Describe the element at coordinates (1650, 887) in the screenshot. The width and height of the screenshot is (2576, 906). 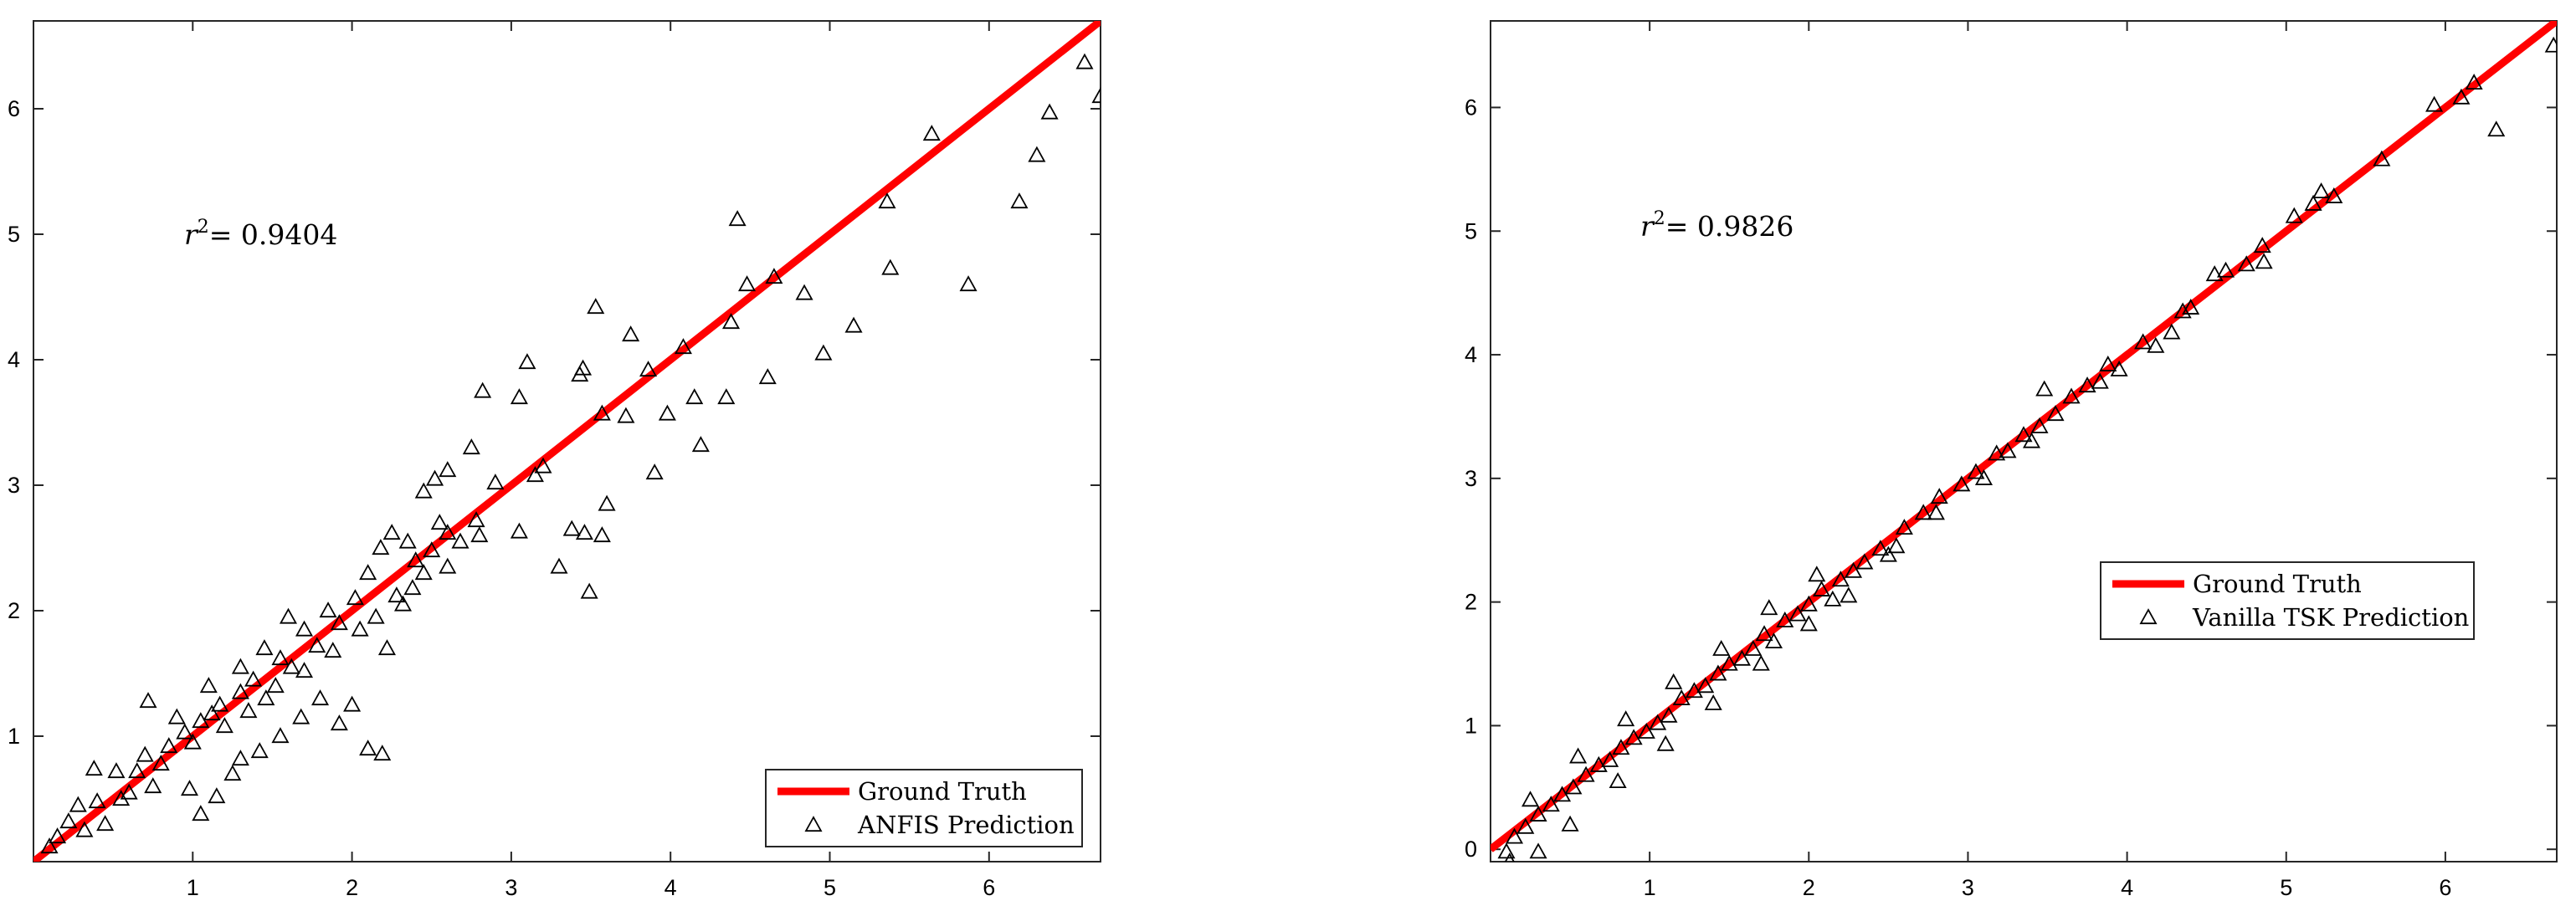
I see `x-tick-label: 1` at that location.